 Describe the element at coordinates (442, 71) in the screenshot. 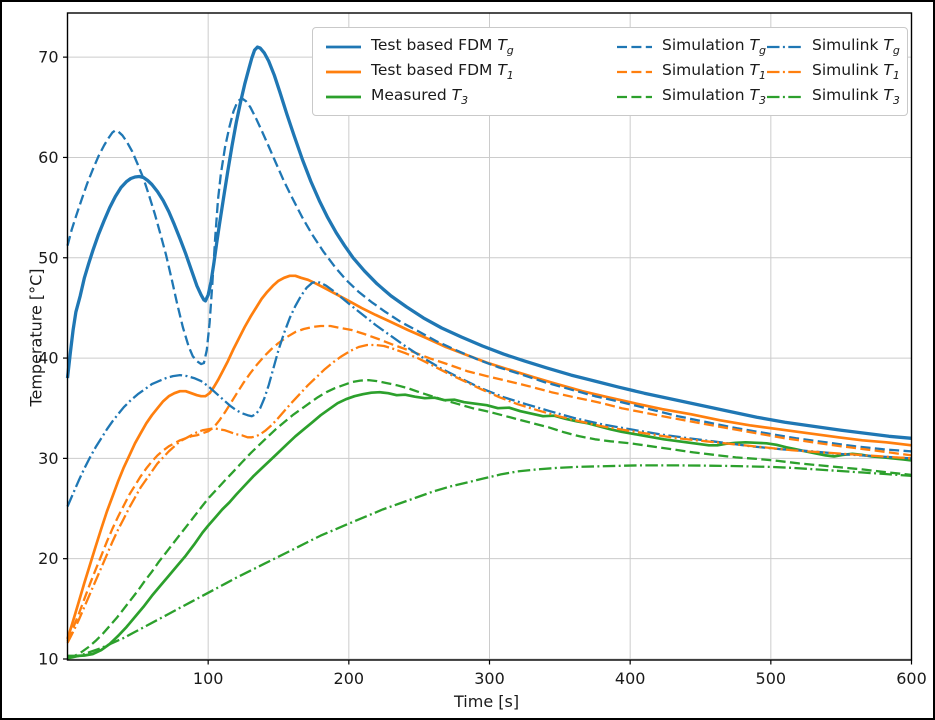

I see `legend-label: Test based FDM T1` at that location.